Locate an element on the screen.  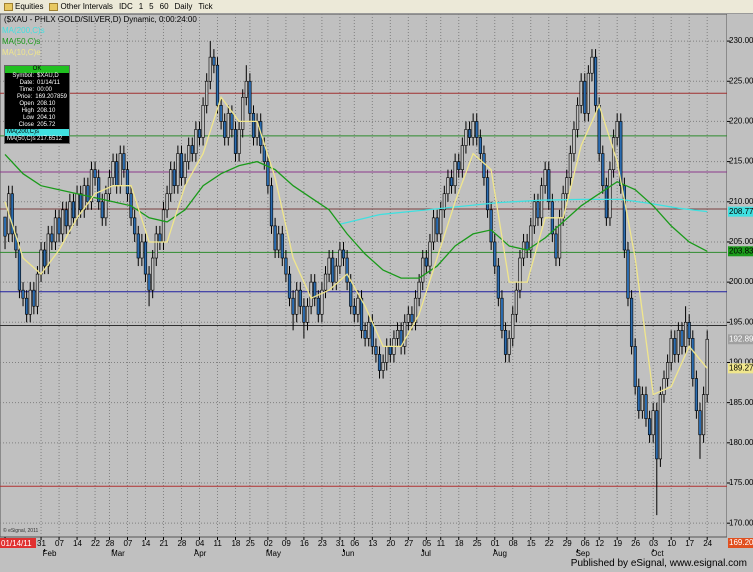
legend-entry: MA(10,C)e is located at coordinates (21, 52).